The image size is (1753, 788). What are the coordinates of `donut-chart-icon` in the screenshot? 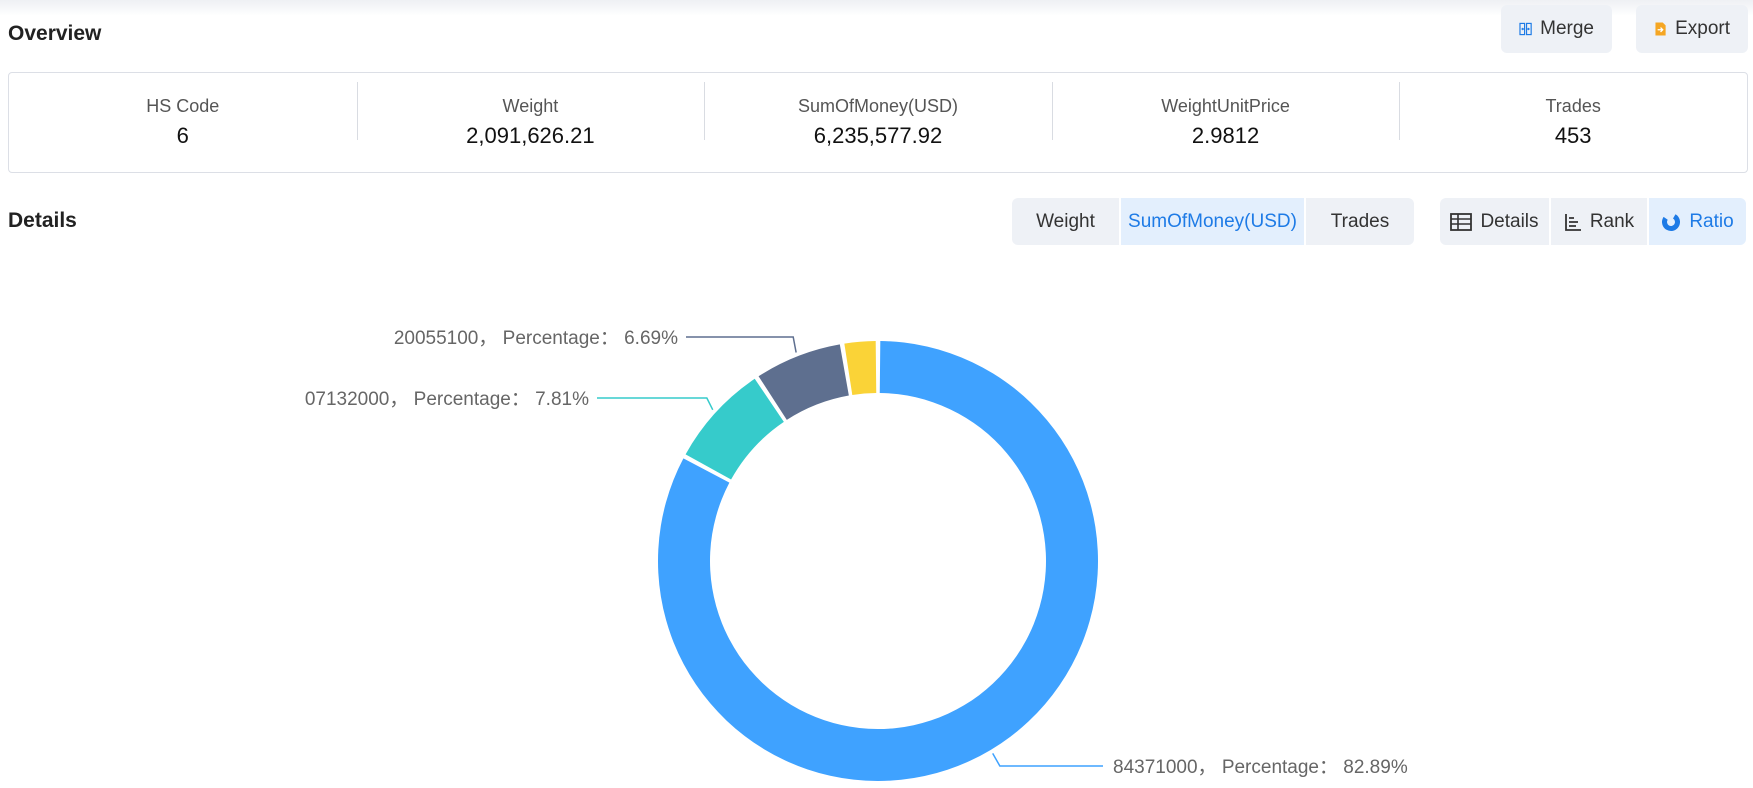 It's located at (1671, 221).